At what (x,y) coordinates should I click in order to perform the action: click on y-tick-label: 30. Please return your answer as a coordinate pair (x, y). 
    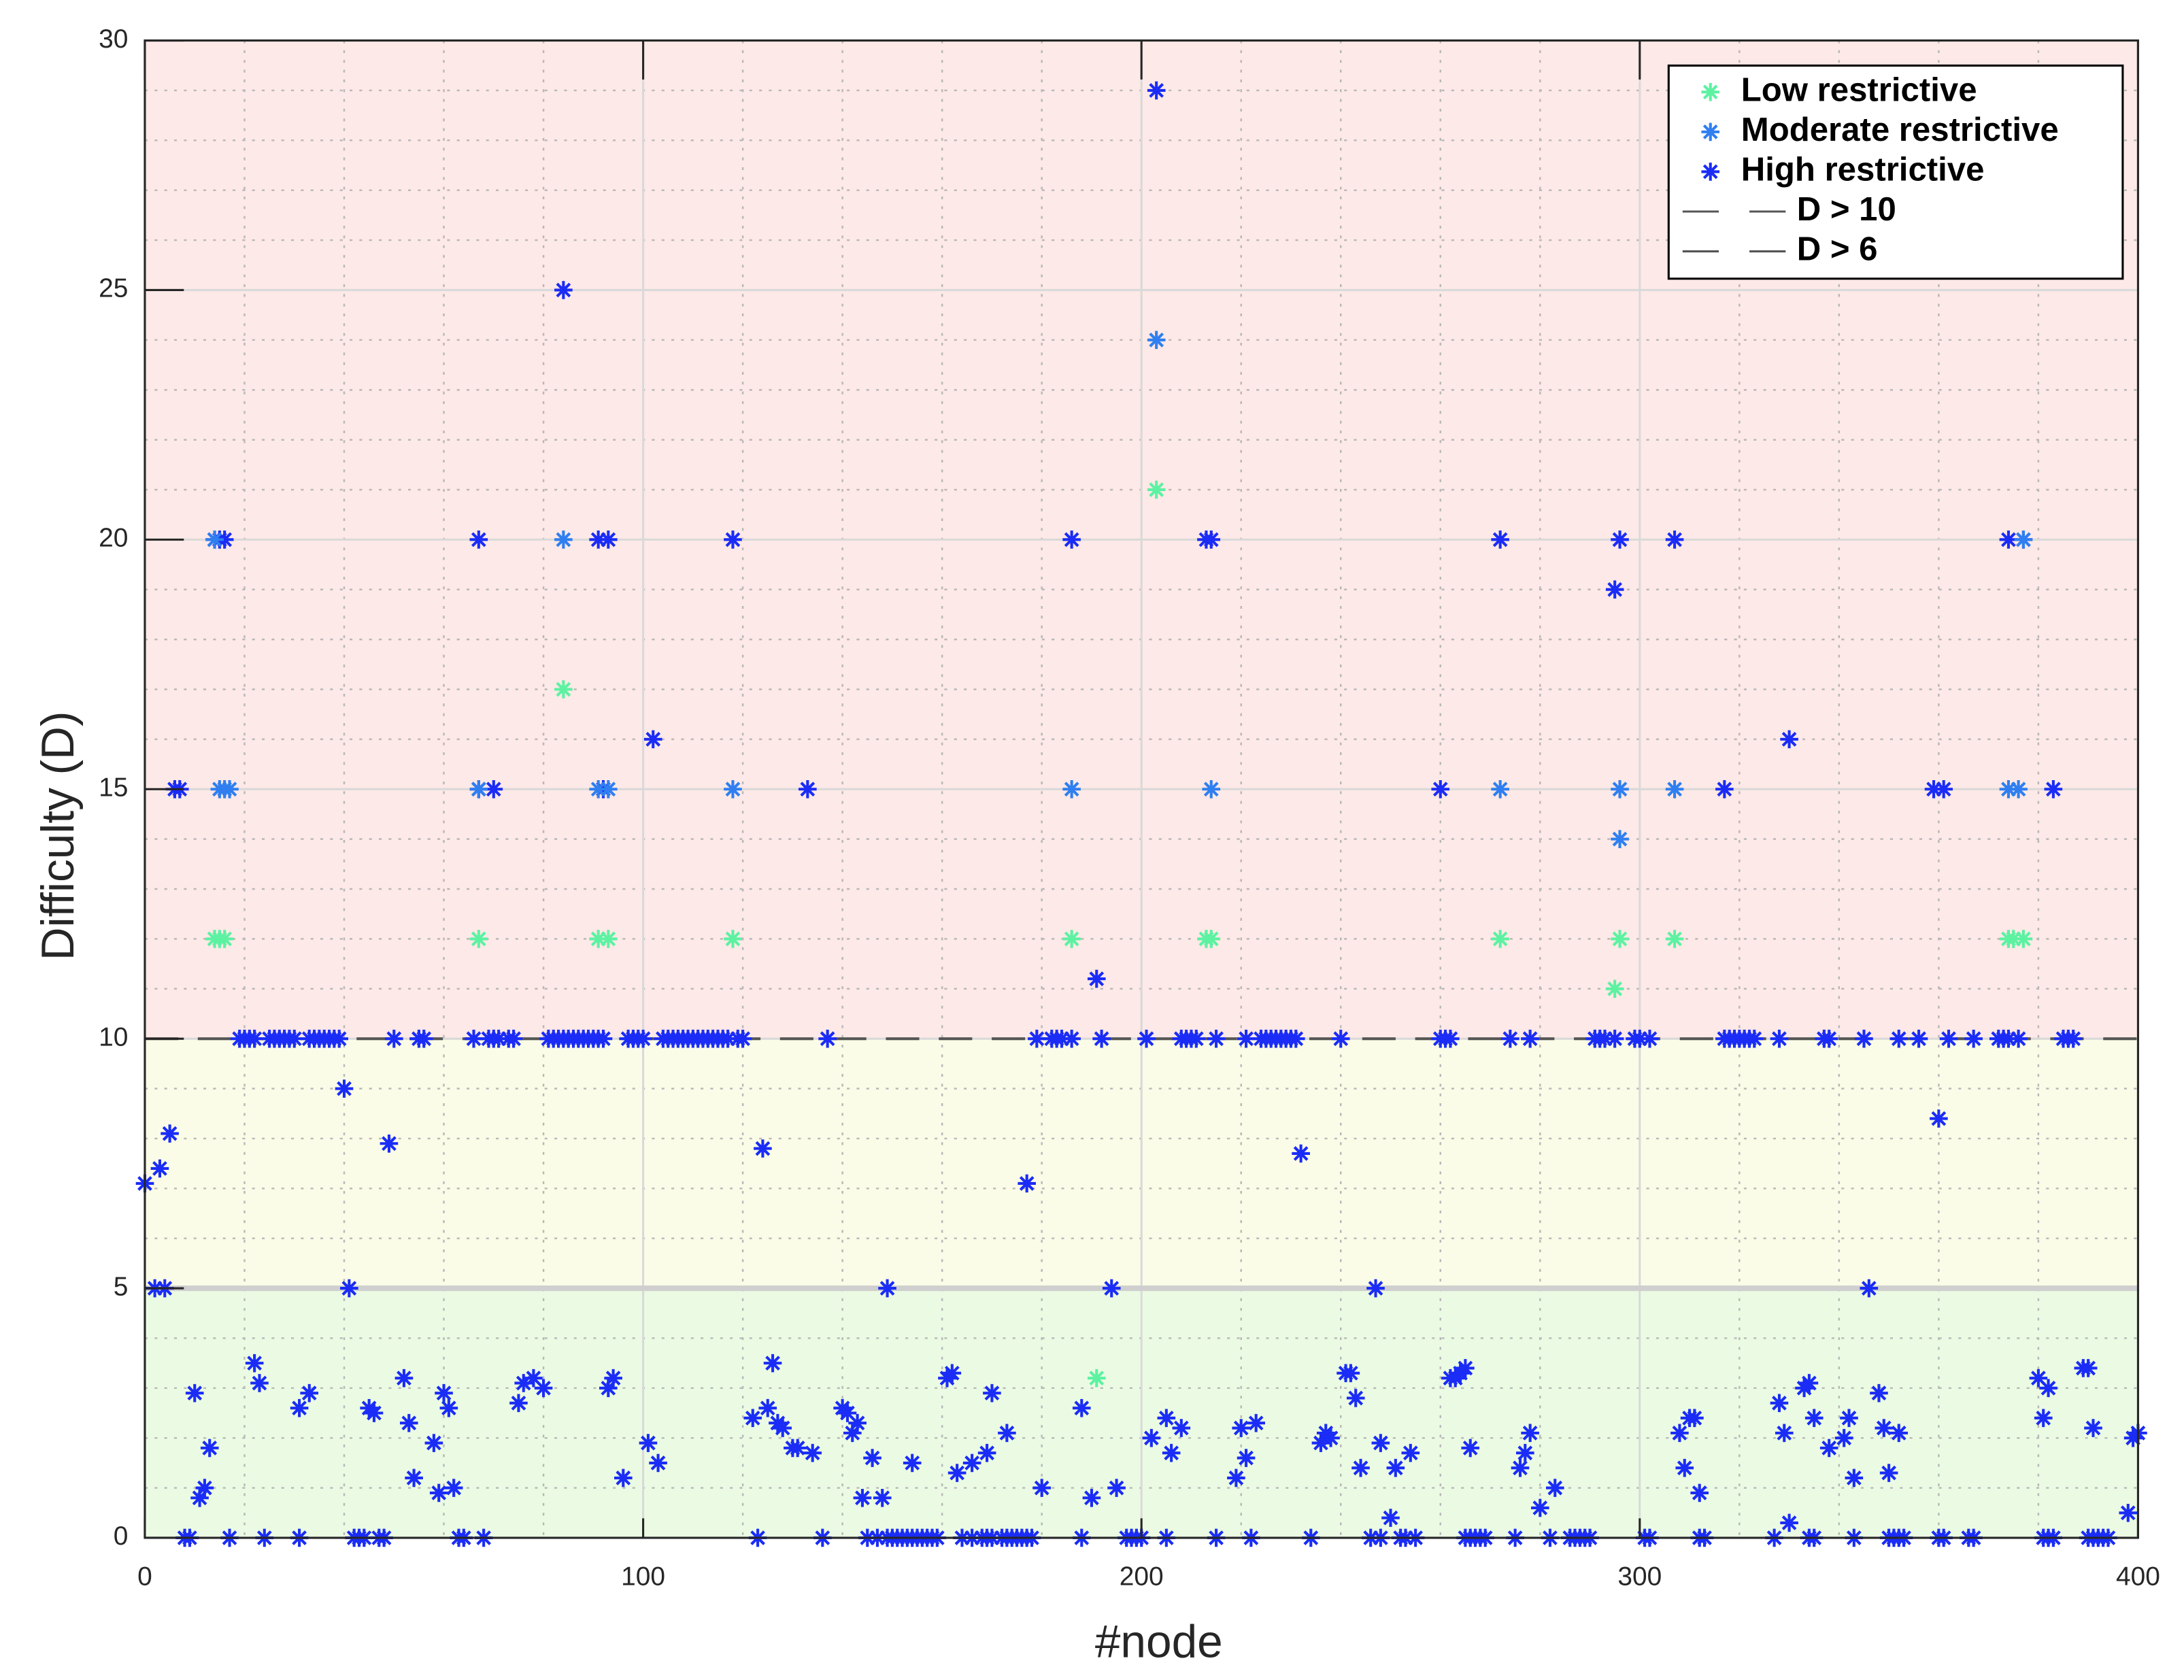
    Looking at the image, I should click on (113, 39).